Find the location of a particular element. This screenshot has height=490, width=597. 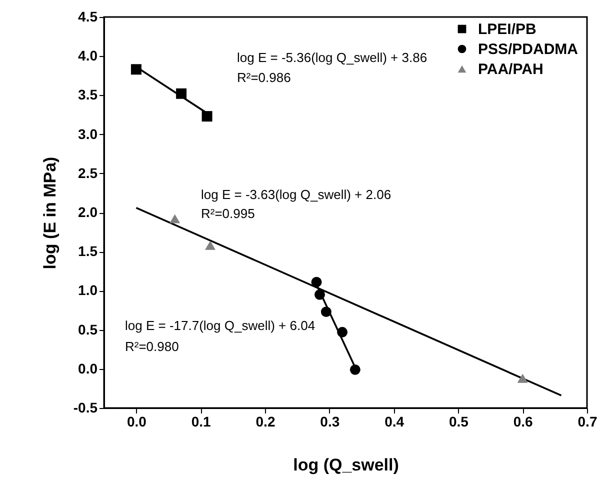

y-tick-label: 2.0 is located at coordinates (88, 212).